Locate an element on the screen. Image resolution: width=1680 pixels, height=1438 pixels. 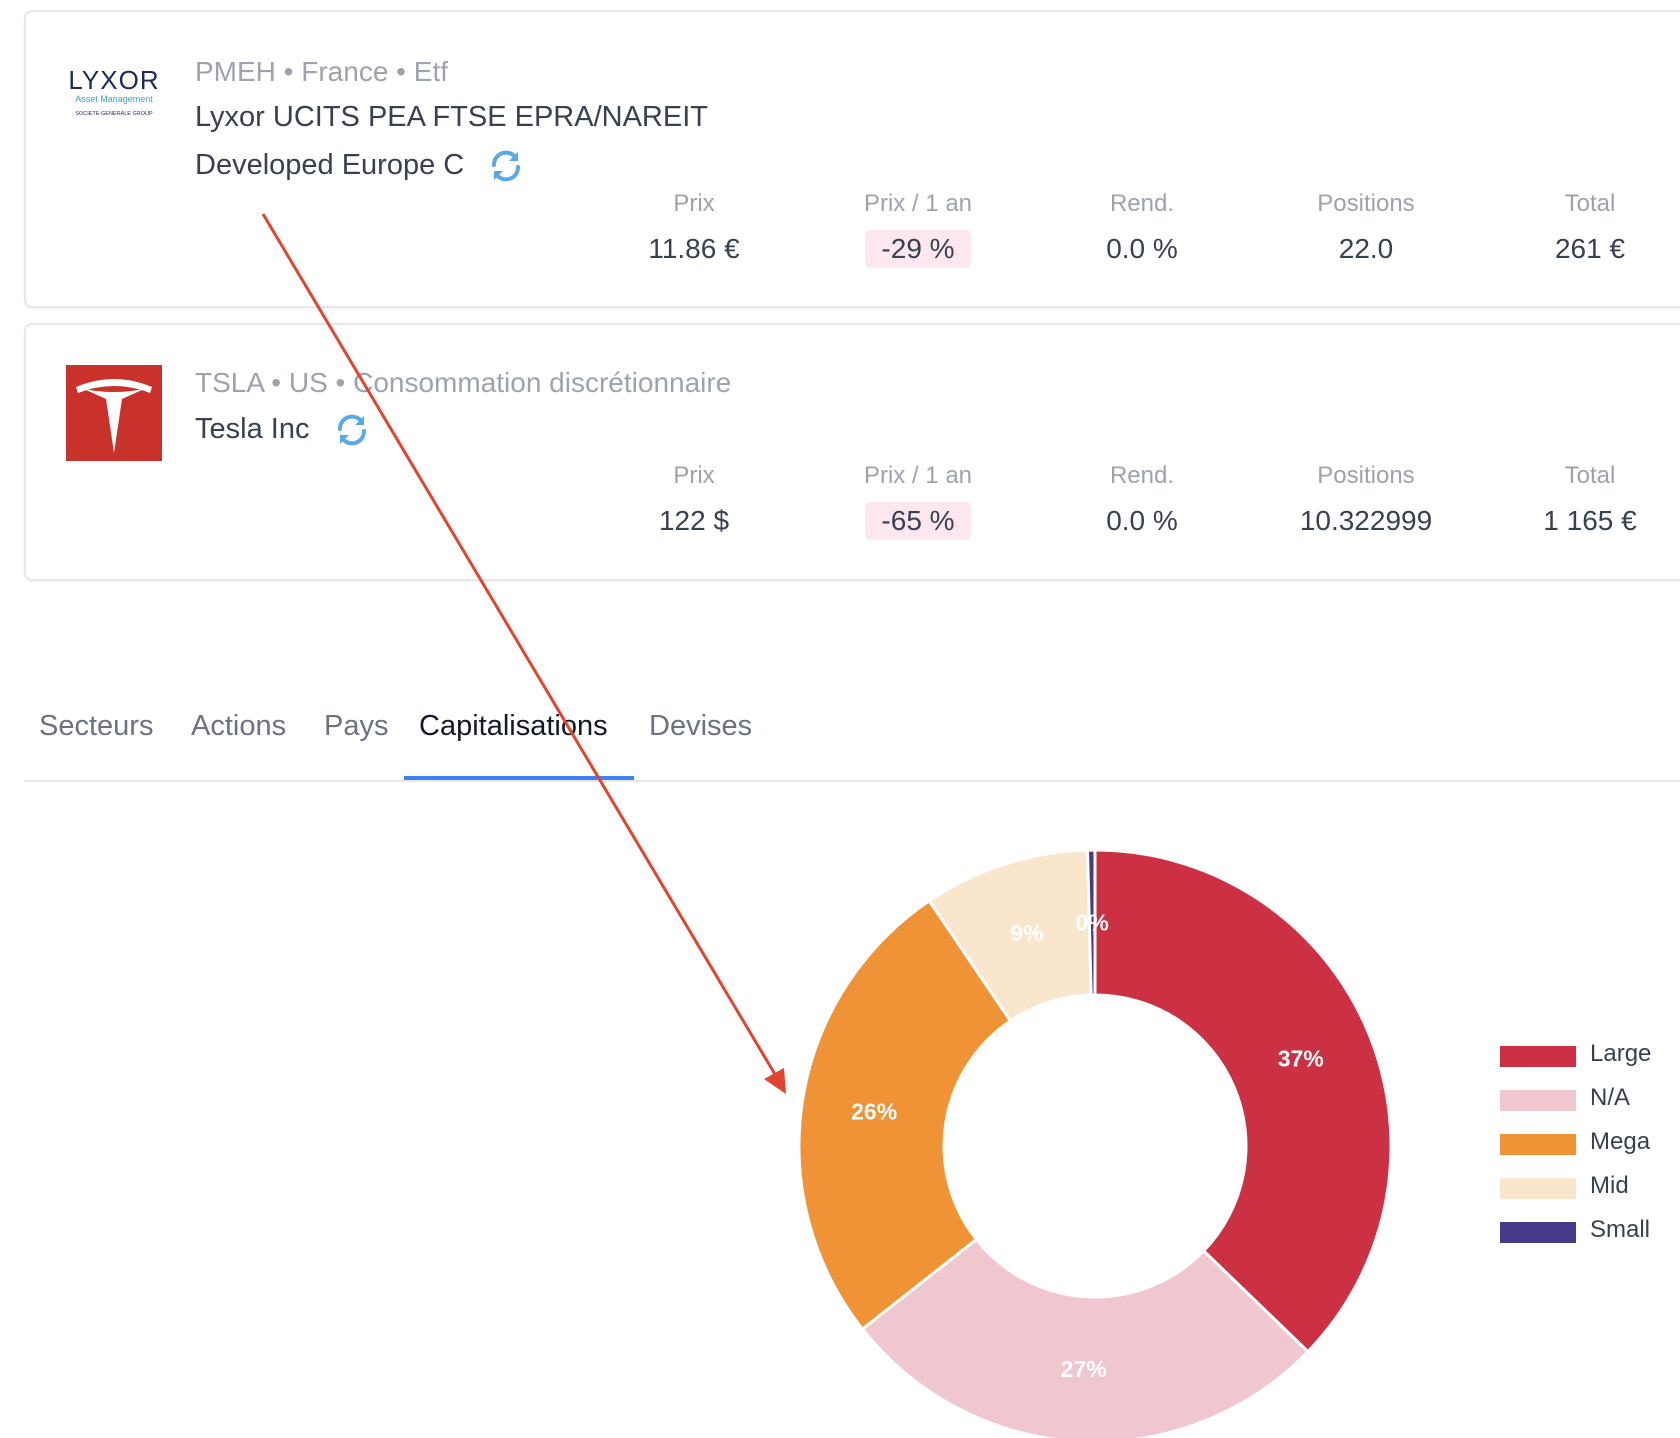
donut-data-label: 9% is located at coordinates (1026, 933).